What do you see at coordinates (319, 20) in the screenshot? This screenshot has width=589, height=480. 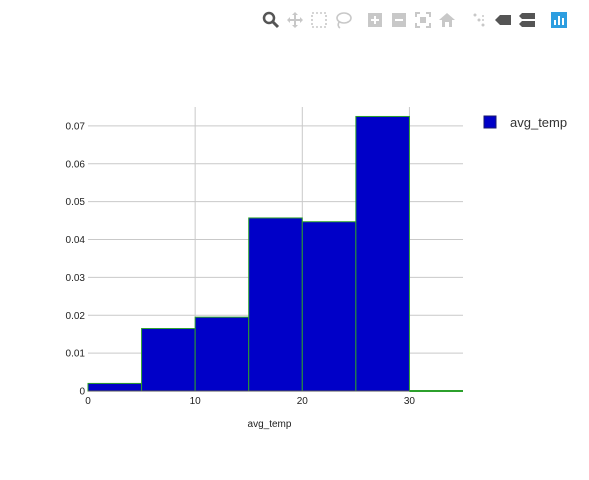 I see `box-select-icon` at bounding box center [319, 20].